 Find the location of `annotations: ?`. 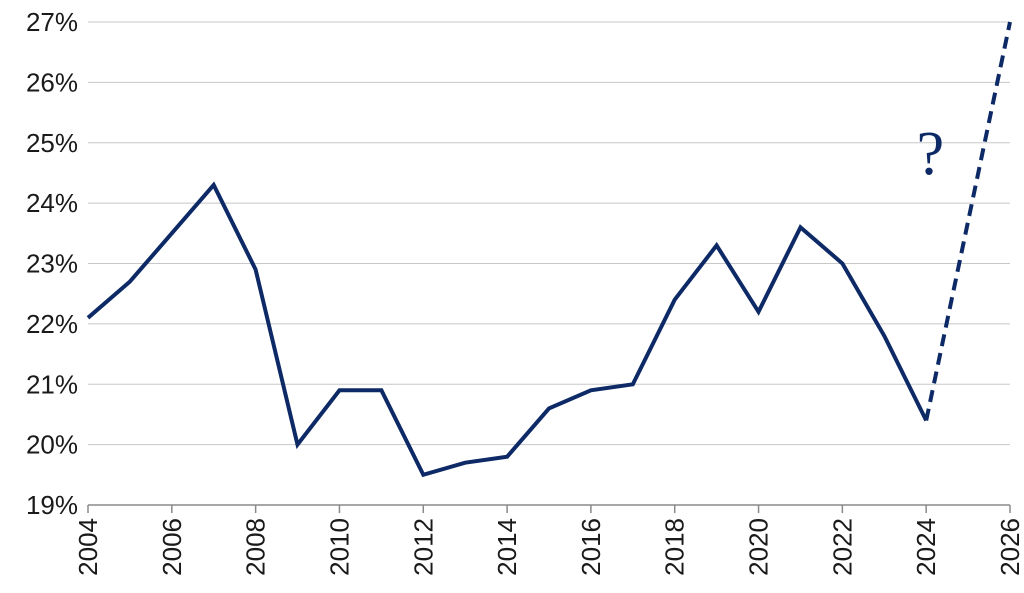

annotations: ? is located at coordinates (931, 154).